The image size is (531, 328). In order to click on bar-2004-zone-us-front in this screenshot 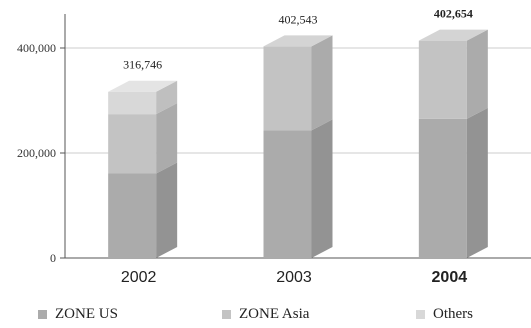, I will do `click(442, 188)`.